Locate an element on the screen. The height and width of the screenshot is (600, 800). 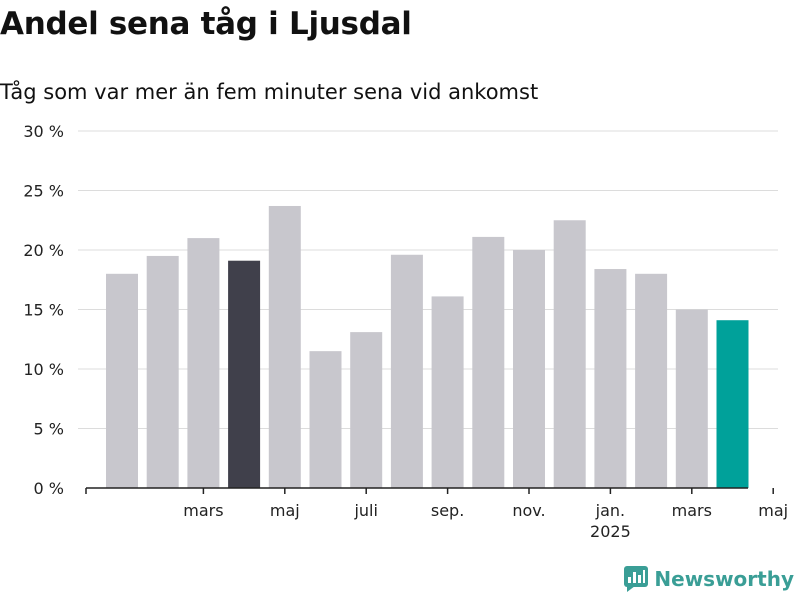
x-axis-labels: mars maj juli sep. nov. jan. 2025 mars maj is located at coordinates (485, 521).